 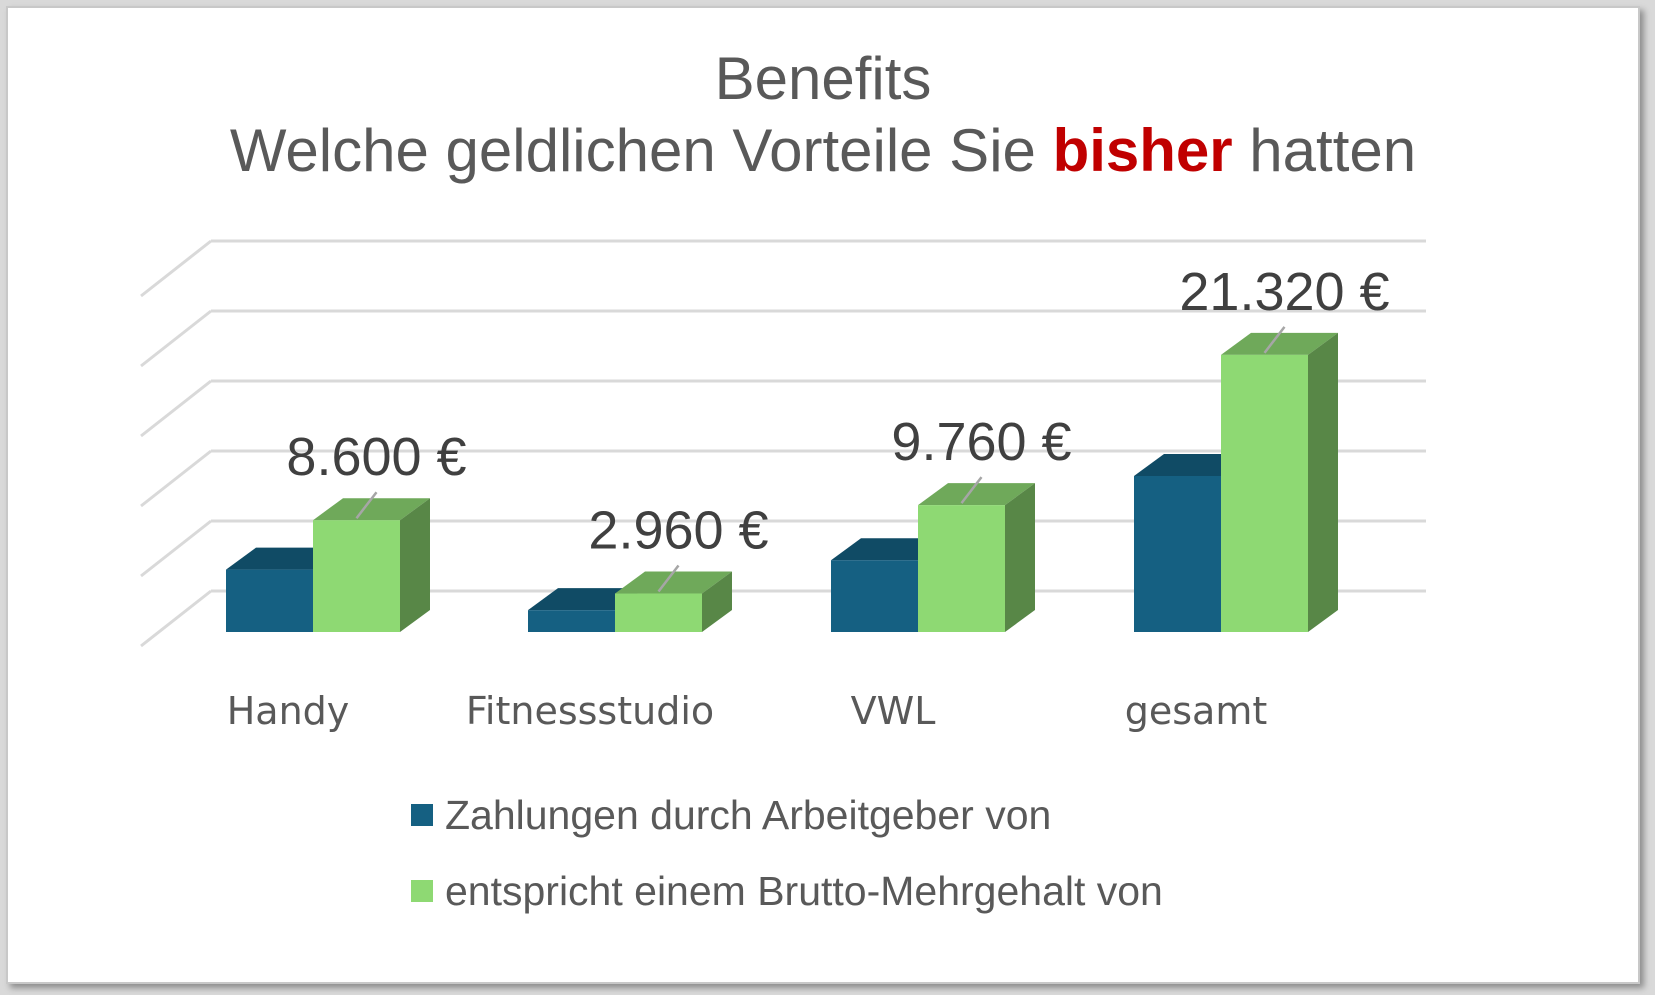 I want to click on x-tick-label: Fitnessstudio, so click(x=590, y=711).